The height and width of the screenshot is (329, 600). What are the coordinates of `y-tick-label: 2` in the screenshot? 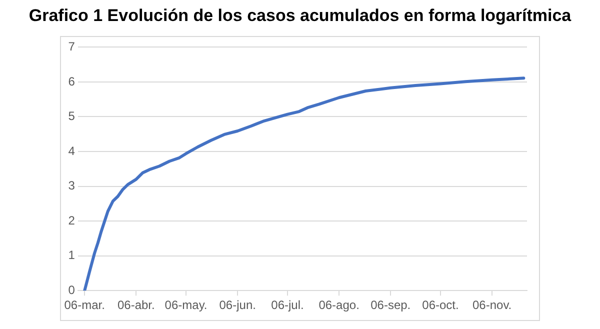 It's located at (72, 220).